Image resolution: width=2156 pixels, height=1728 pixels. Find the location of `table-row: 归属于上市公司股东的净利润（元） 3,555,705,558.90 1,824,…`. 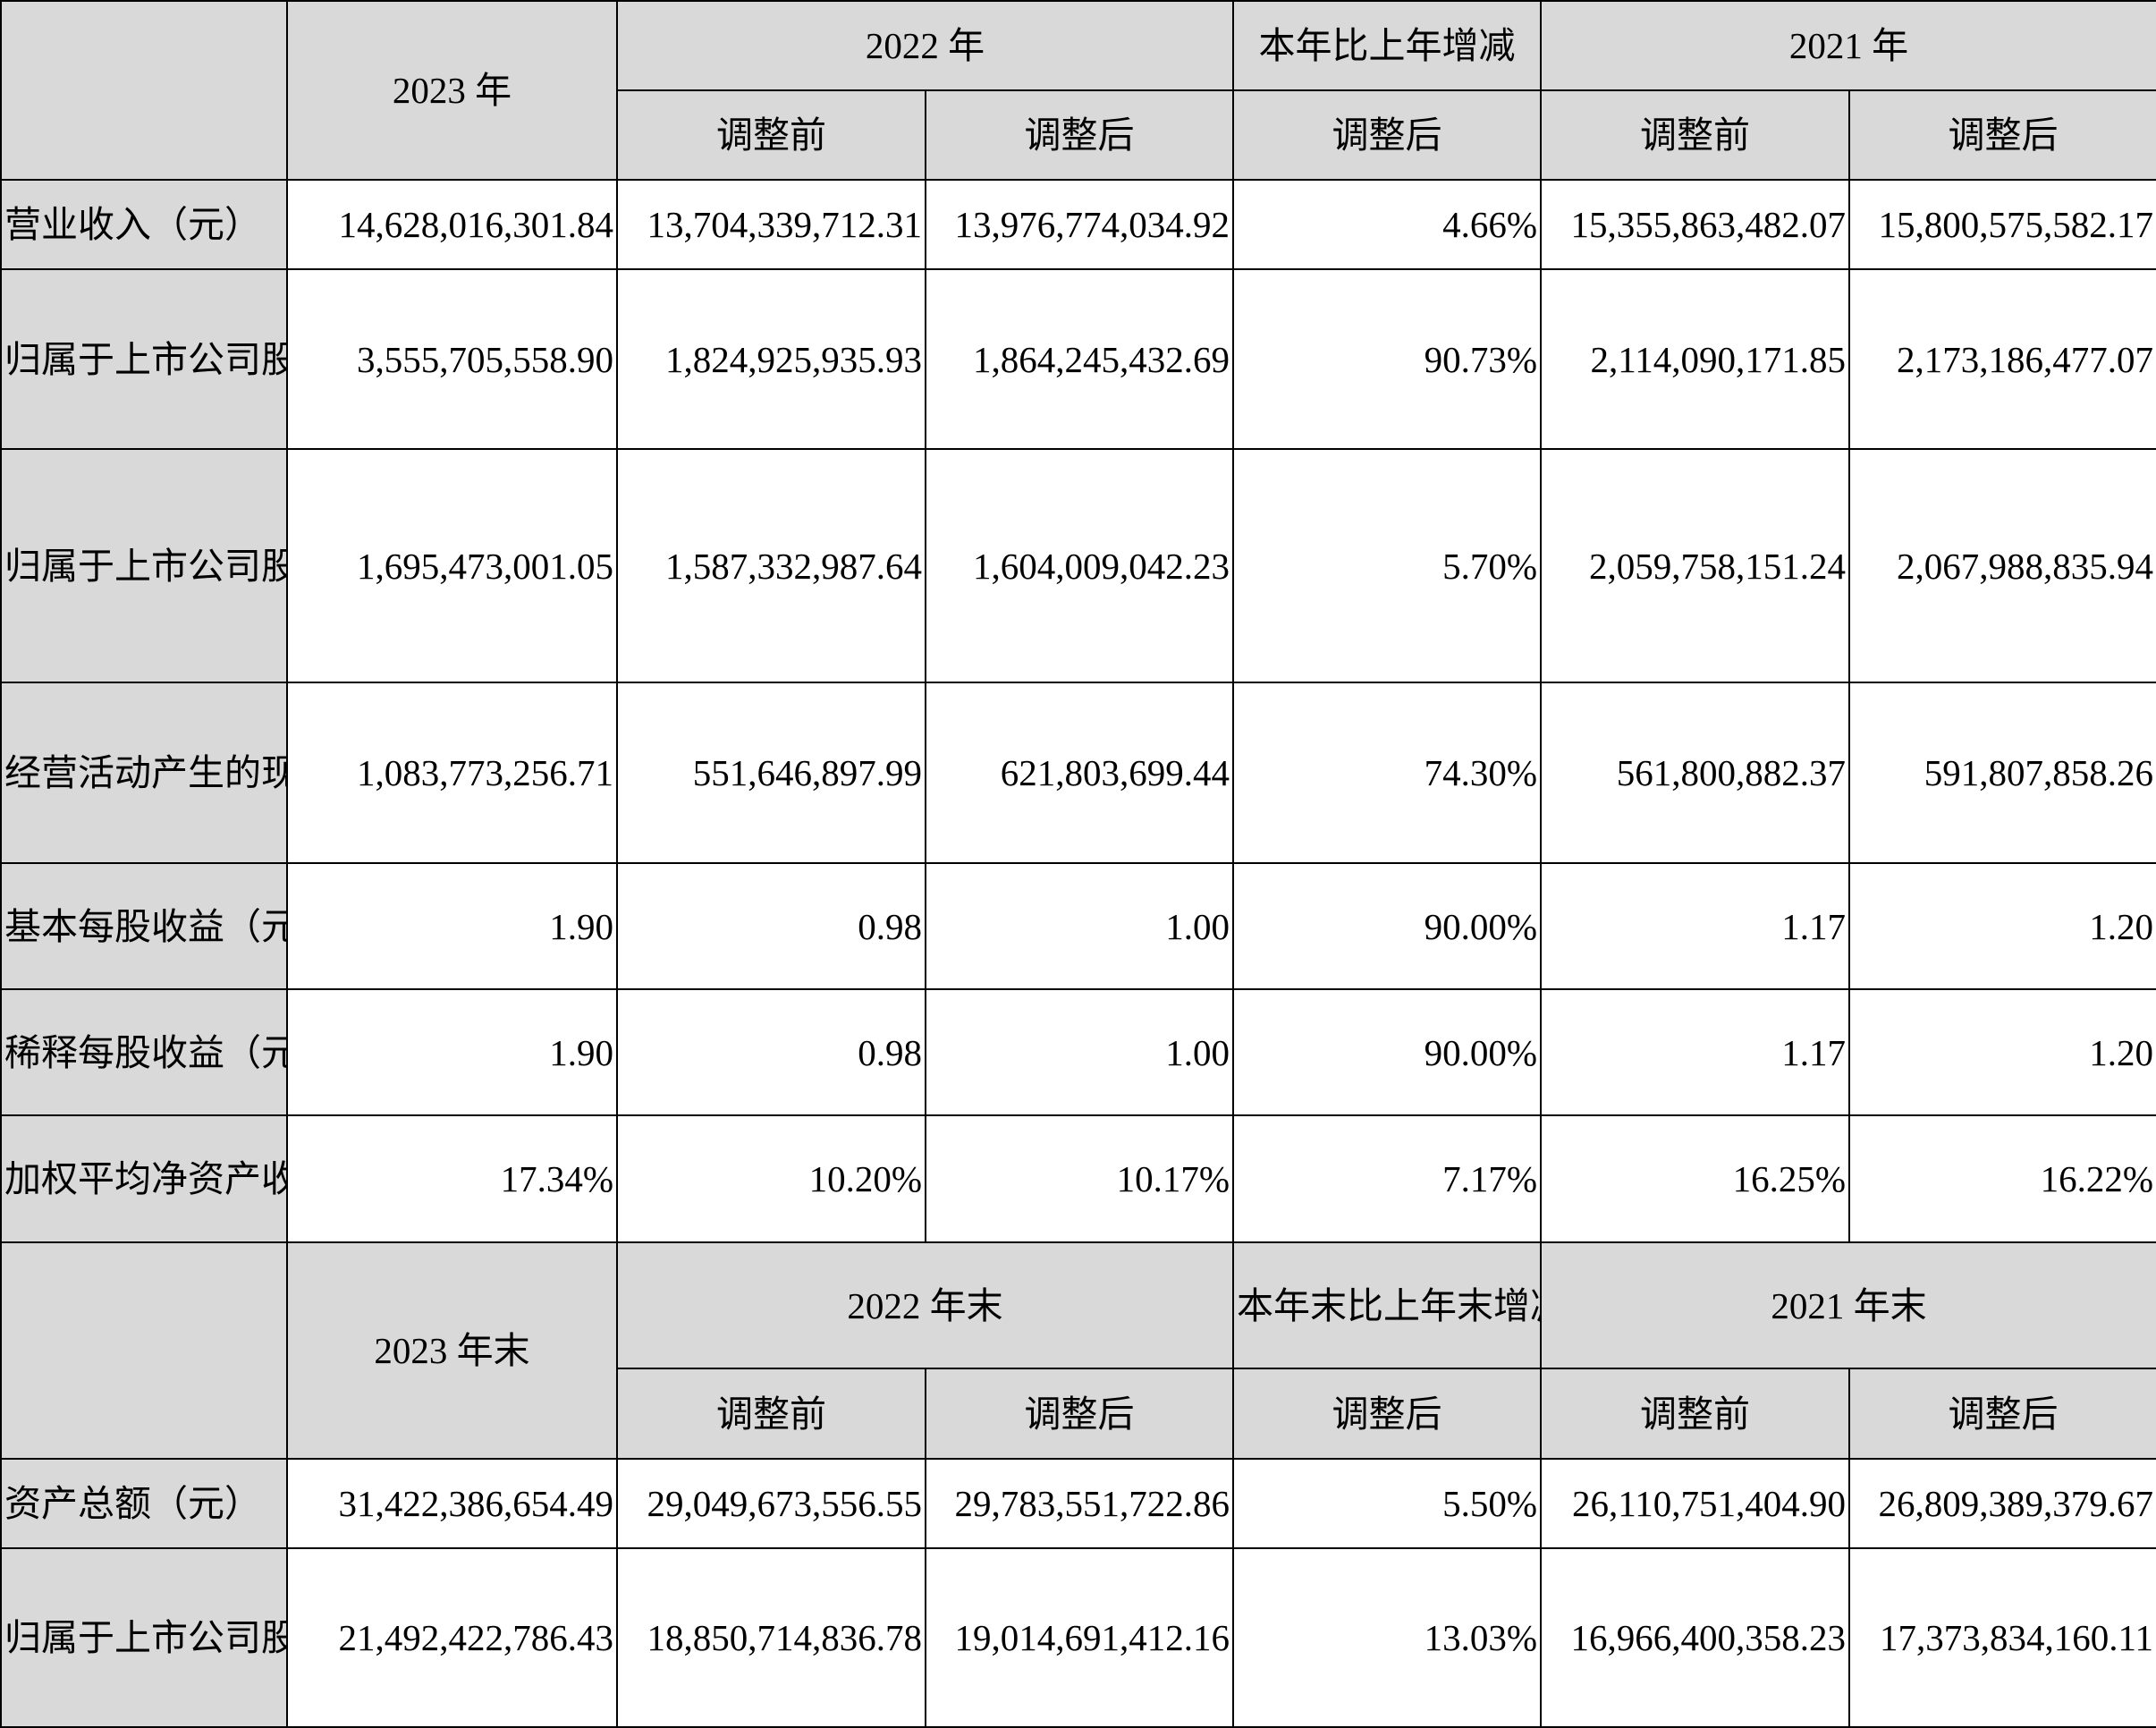

table-row: 归属于上市公司股东的净利润（元） 3,555,705,558.90 1,824,… is located at coordinates (1078, 359).